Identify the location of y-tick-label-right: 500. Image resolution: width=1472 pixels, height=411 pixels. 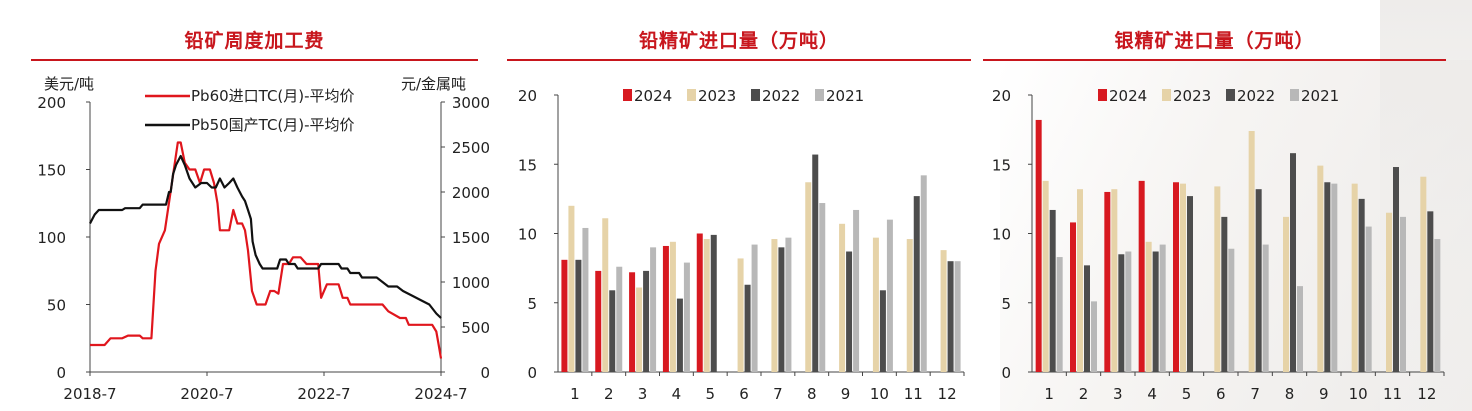
(475, 328).